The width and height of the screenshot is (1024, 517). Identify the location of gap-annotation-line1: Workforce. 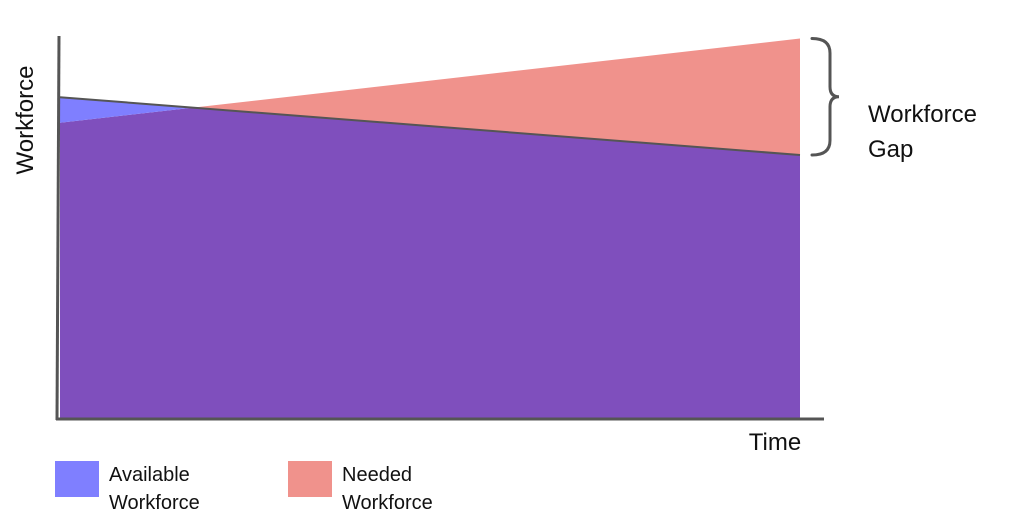
(922, 114).